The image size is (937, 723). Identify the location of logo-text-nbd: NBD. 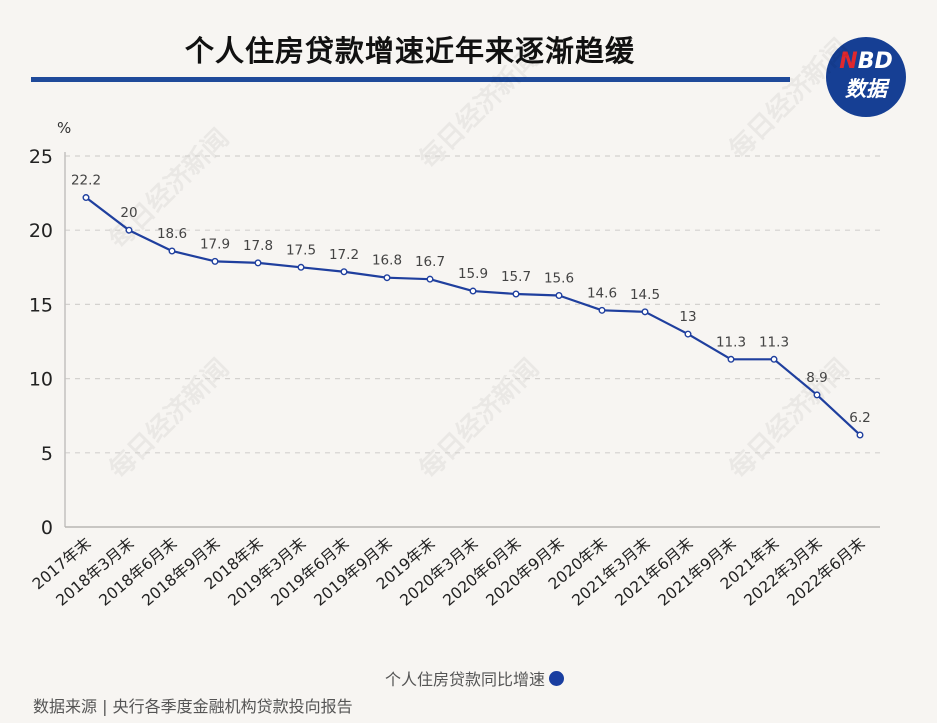
(866, 61).